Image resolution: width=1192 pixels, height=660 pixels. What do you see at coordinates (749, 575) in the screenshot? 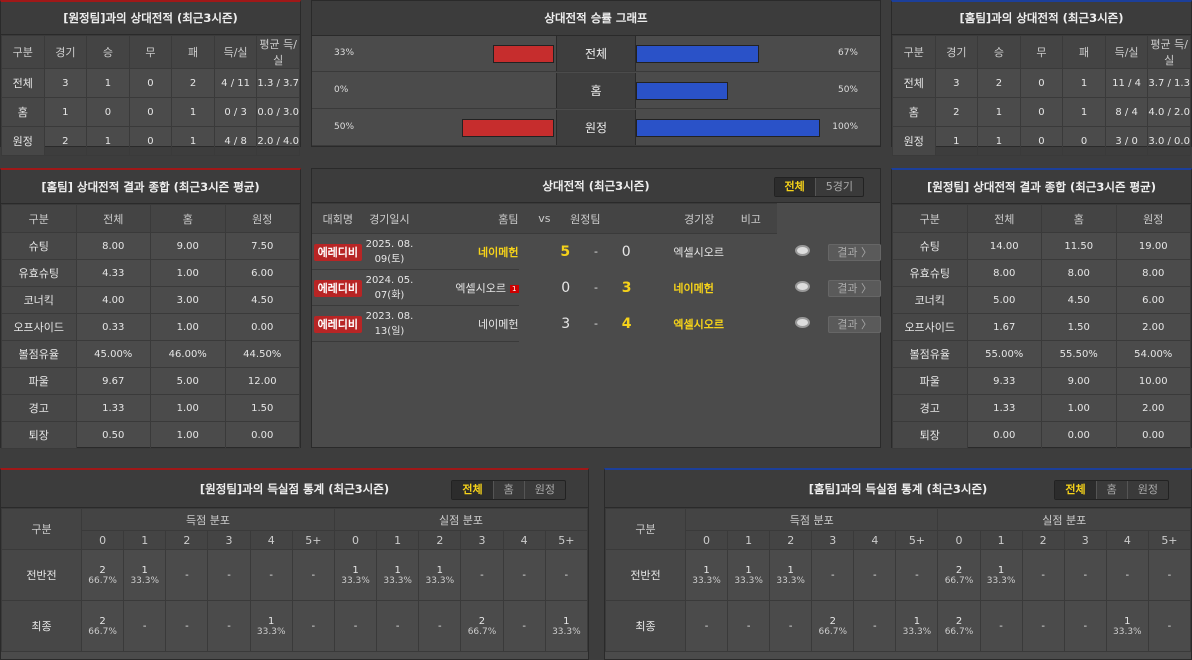
I see `cell: 1 33.3%` at bounding box center [749, 575].